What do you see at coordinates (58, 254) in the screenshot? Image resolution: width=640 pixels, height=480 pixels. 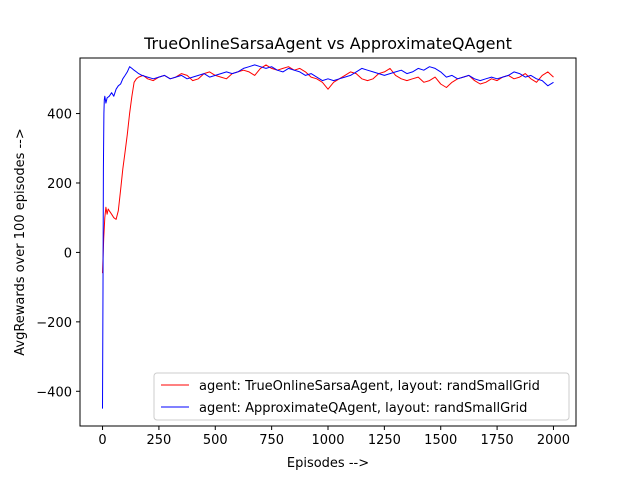 I see `y-axis: −400 −200 0 200 400` at bounding box center [58, 254].